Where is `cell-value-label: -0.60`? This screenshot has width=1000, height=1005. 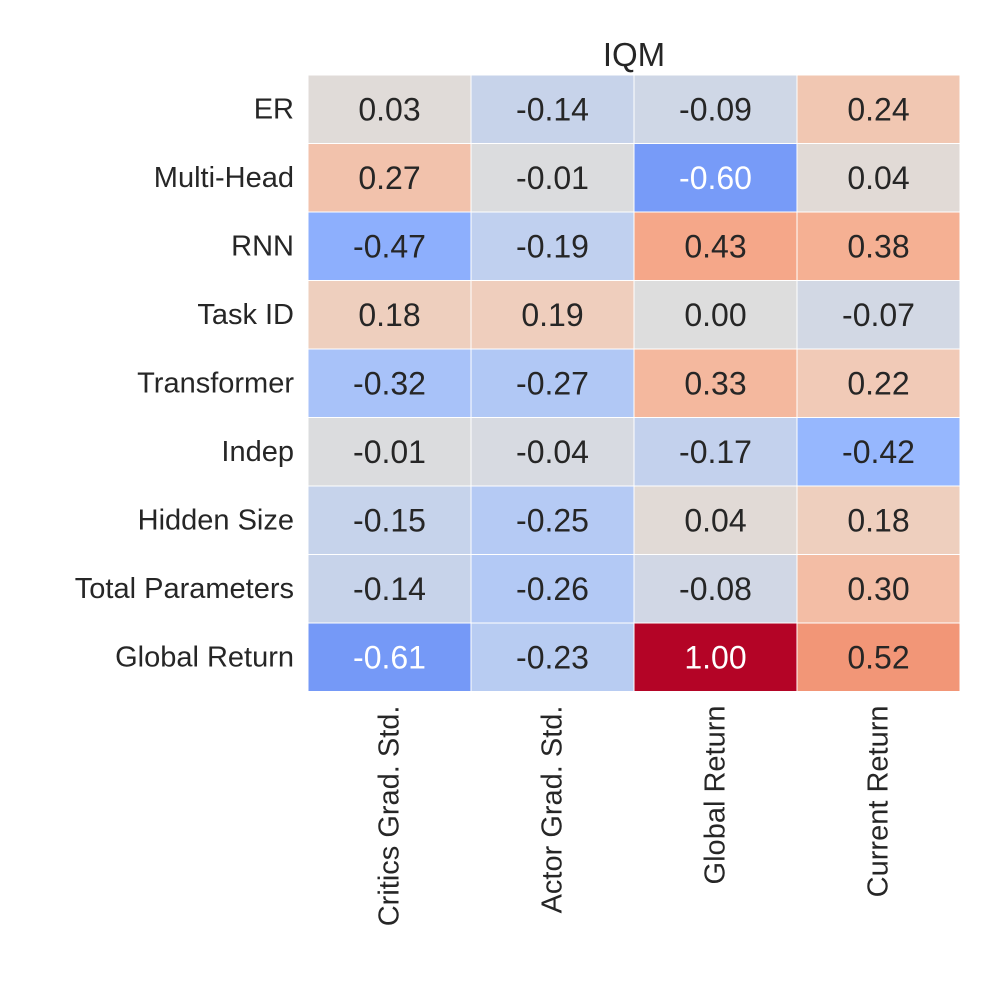 cell-value-label: -0.60 is located at coordinates (715, 178).